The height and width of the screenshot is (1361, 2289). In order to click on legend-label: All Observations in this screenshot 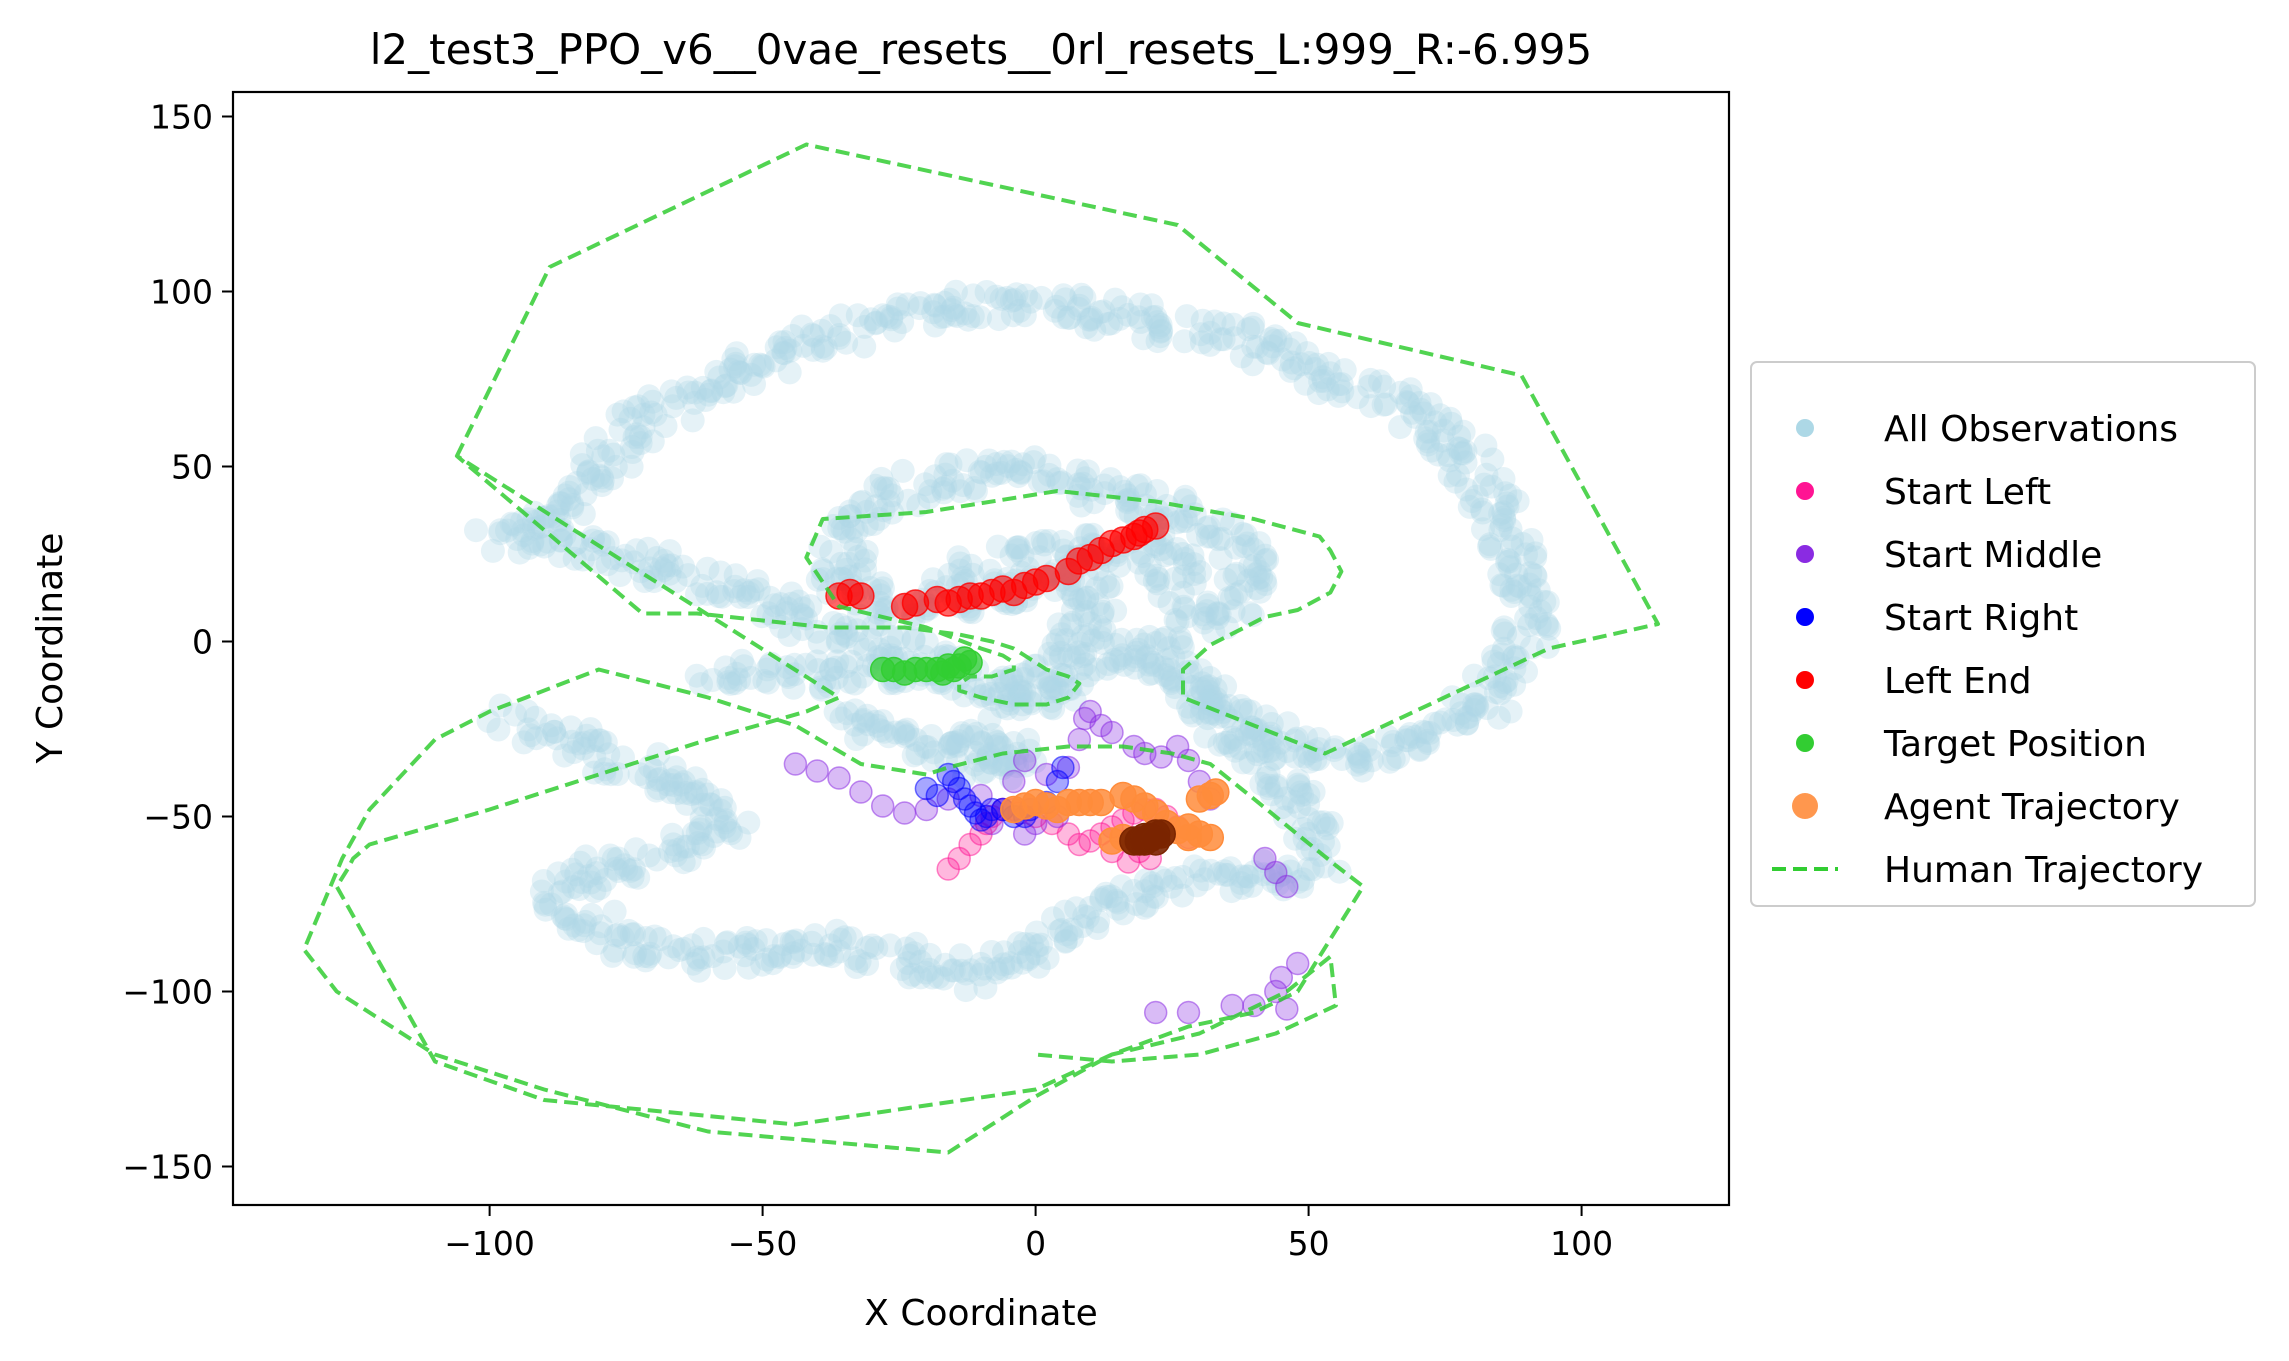, I will do `click(2031, 429)`.